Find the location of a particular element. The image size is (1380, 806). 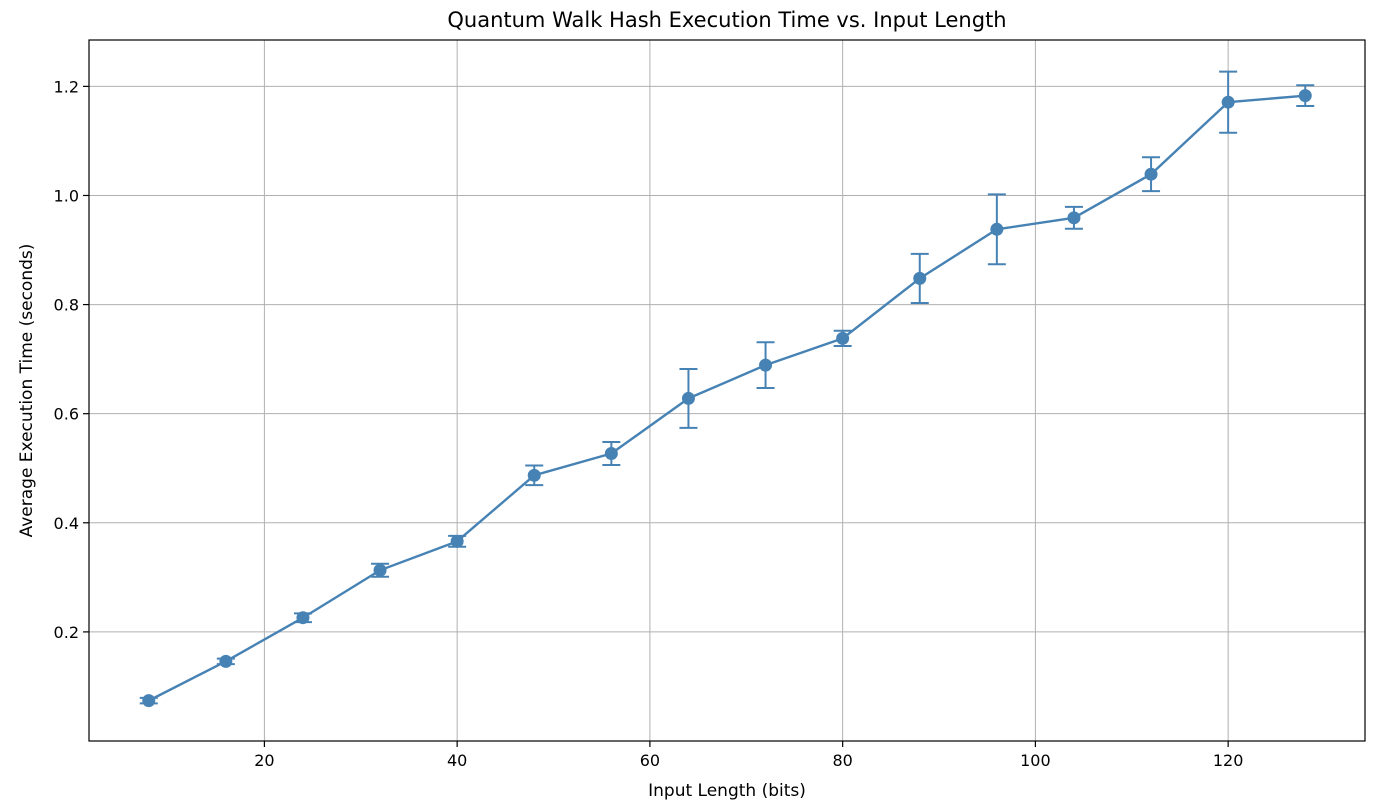

y-tick-label: 0.8 is located at coordinates (66, 305).